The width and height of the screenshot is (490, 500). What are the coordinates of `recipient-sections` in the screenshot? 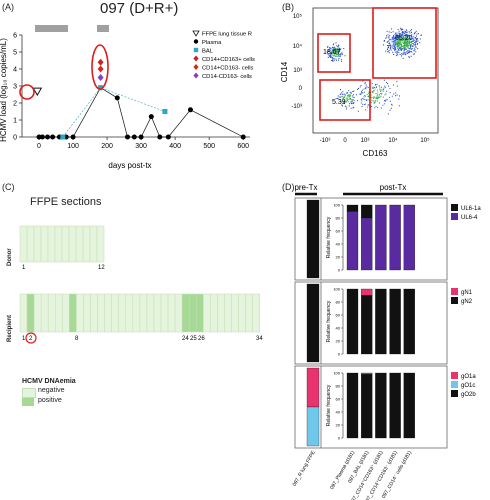 It's located at (139, 313).